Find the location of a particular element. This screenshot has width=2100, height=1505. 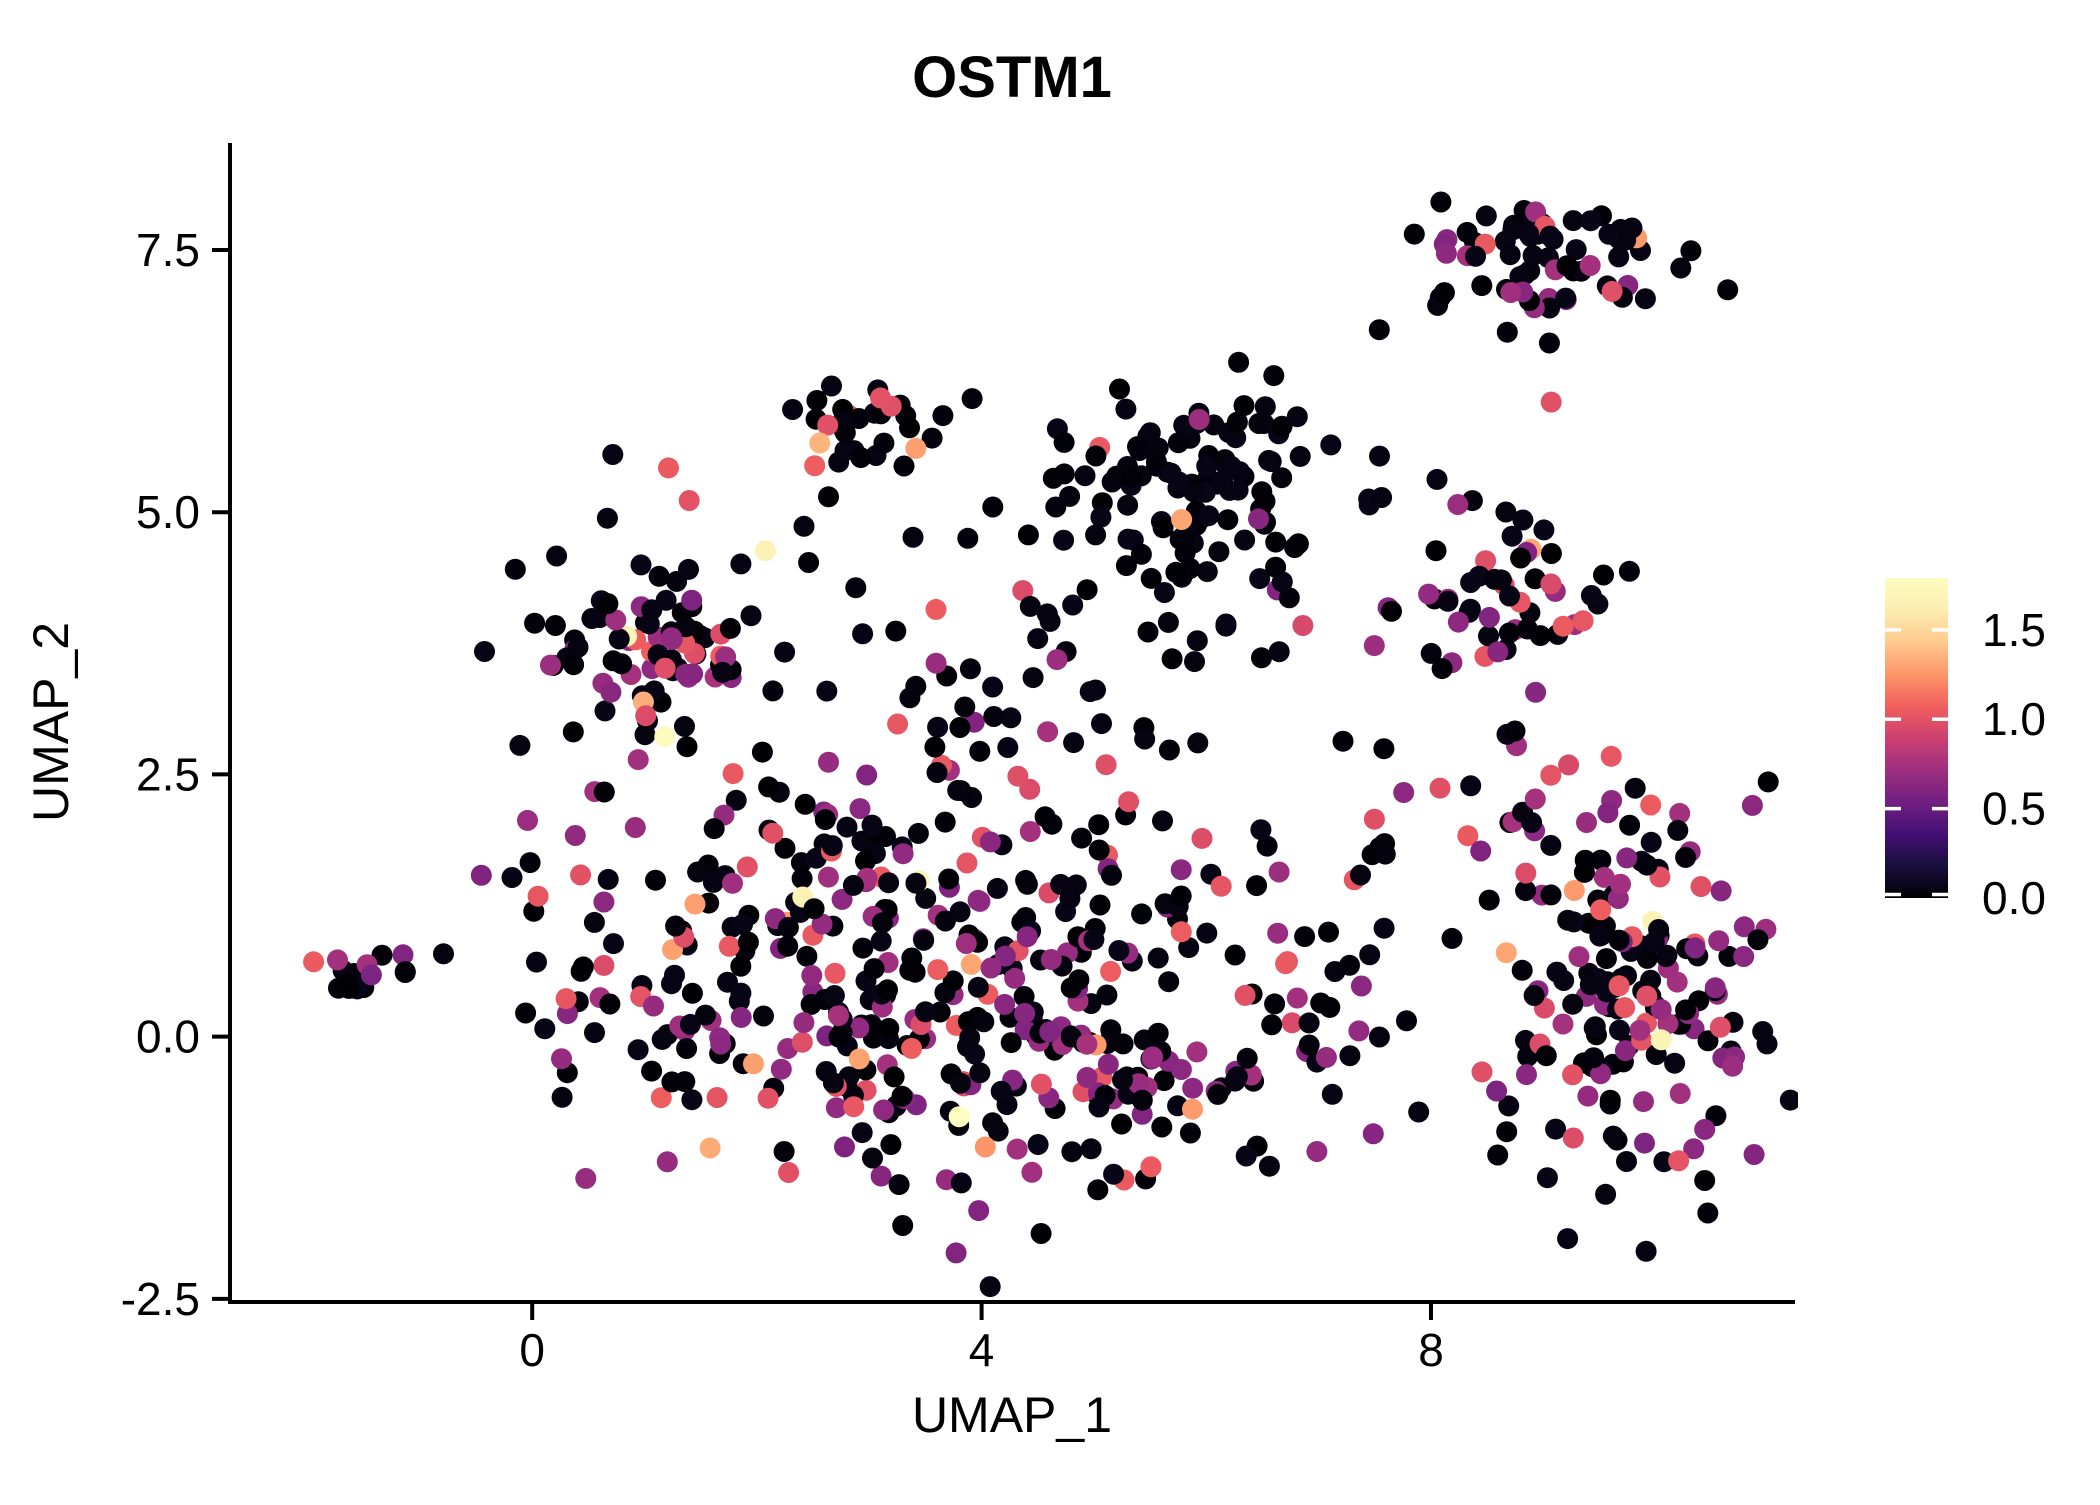

colorbar-tick-label: 1.0 is located at coordinates (2014, 719).